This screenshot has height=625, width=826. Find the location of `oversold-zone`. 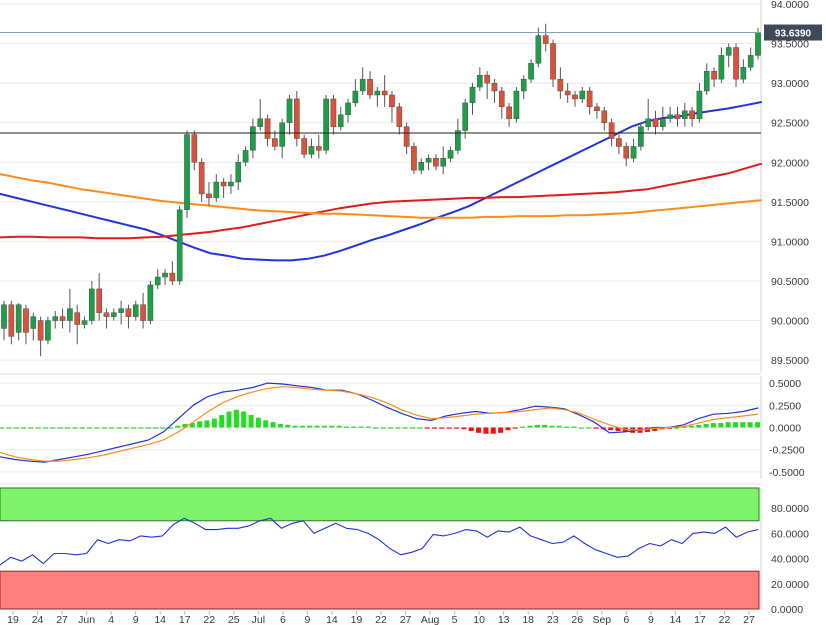

oversold-zone is located at coordinates (380, 590).